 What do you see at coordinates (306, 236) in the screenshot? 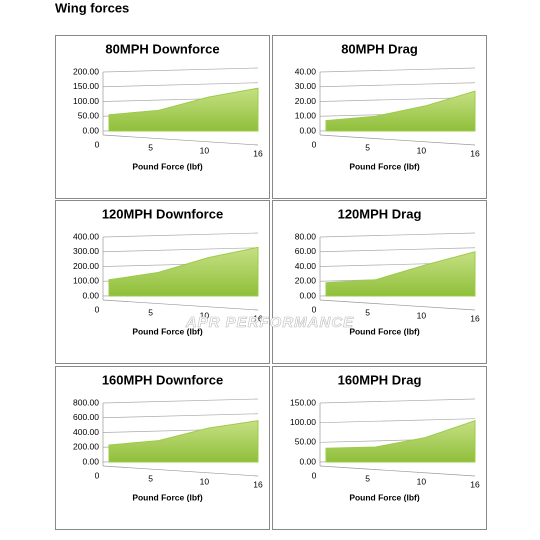
I see `y-tick-label: 80.00` at bounding box center [306, 236].